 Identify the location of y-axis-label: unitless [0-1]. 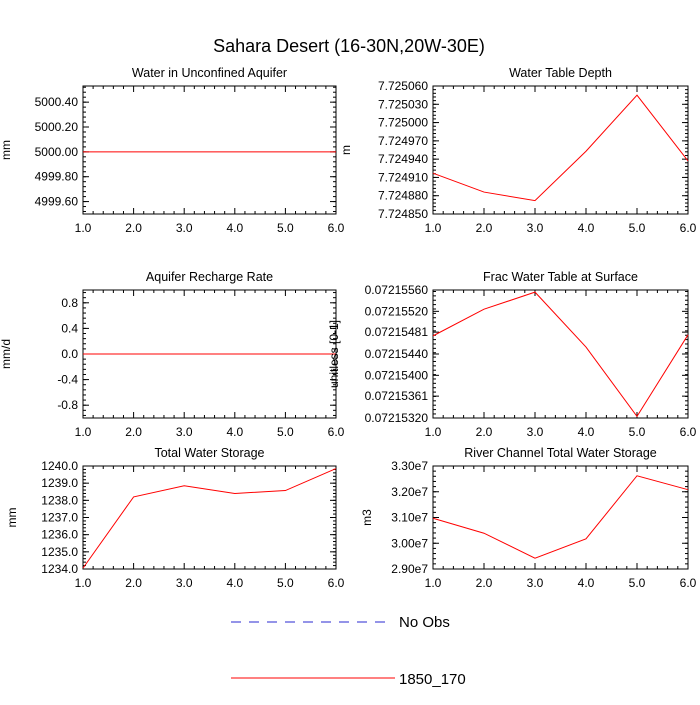
(334, 354).